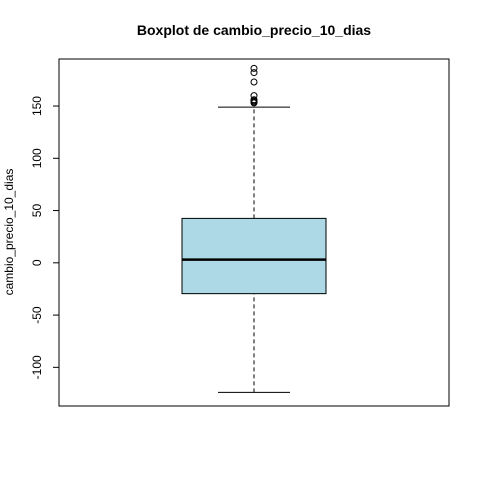 This screenshot has width=480, height=480. Describe the element at coordinates (254, 30) in the screenshot. I see `chart-title: Boxplot de cambio_precio_10_dias` at that location.